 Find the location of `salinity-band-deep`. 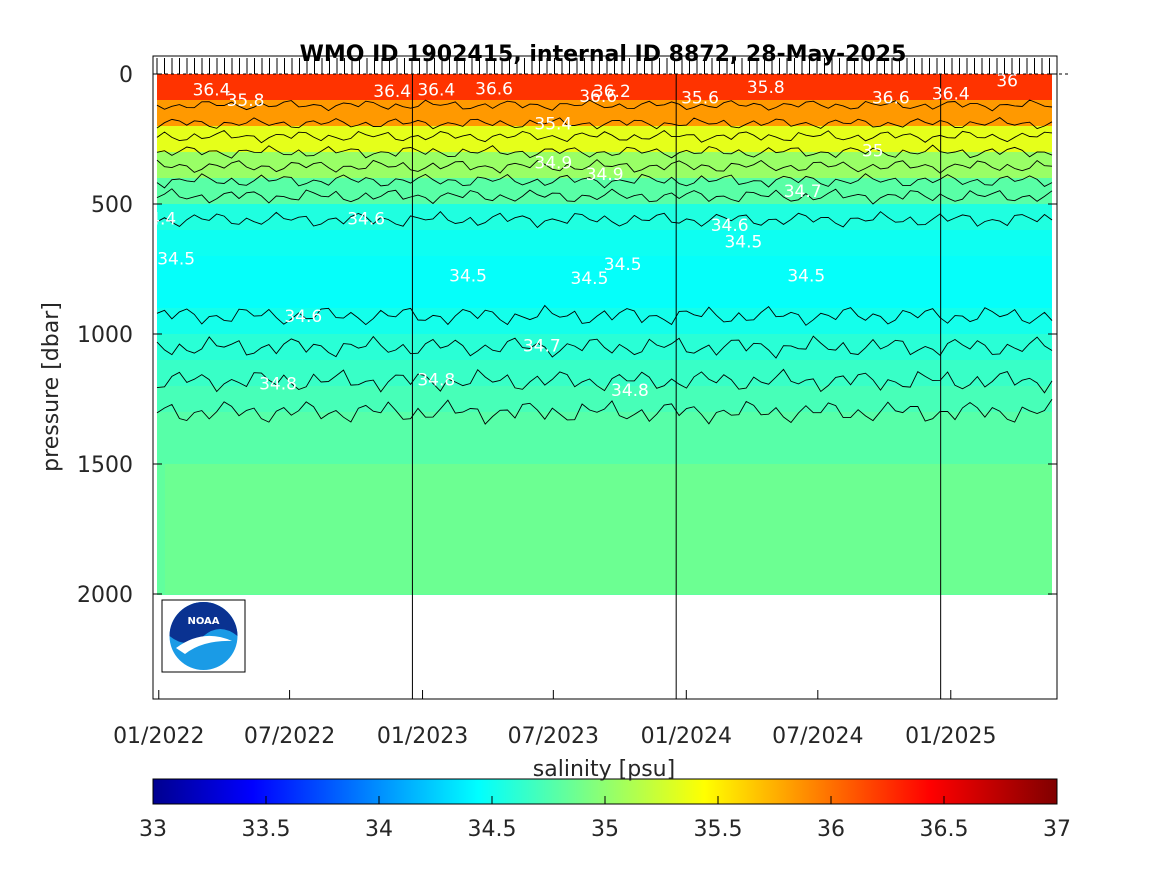

salinity-band-deep is located at coordinates (608, 529).